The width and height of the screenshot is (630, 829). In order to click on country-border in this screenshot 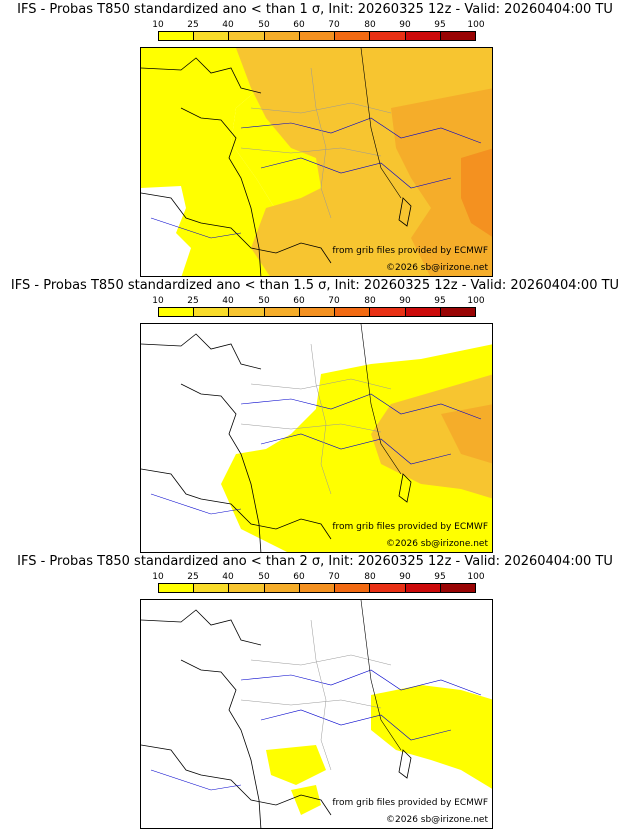, I will do `click(381, 123)`.